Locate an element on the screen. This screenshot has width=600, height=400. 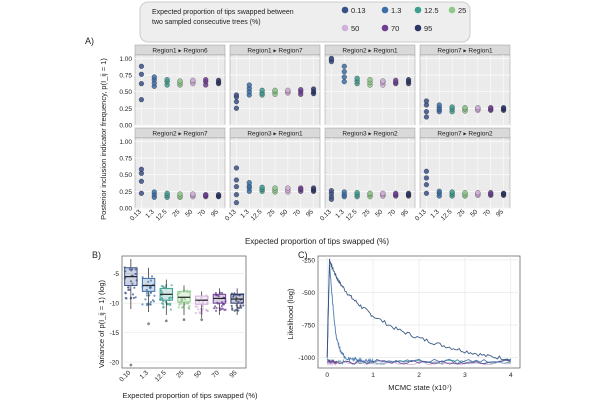
c-xtick-3: 3 is located at coordinates (465, 375).